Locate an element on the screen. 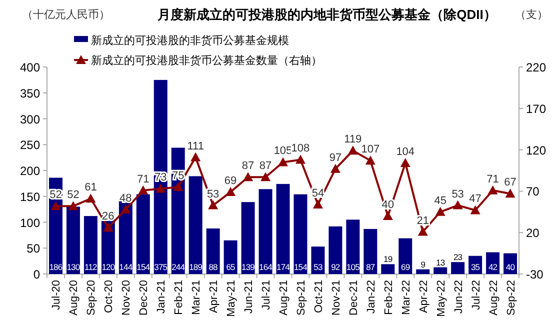  x-tick-label: Apr-21 is located at coordinates (214, 297).